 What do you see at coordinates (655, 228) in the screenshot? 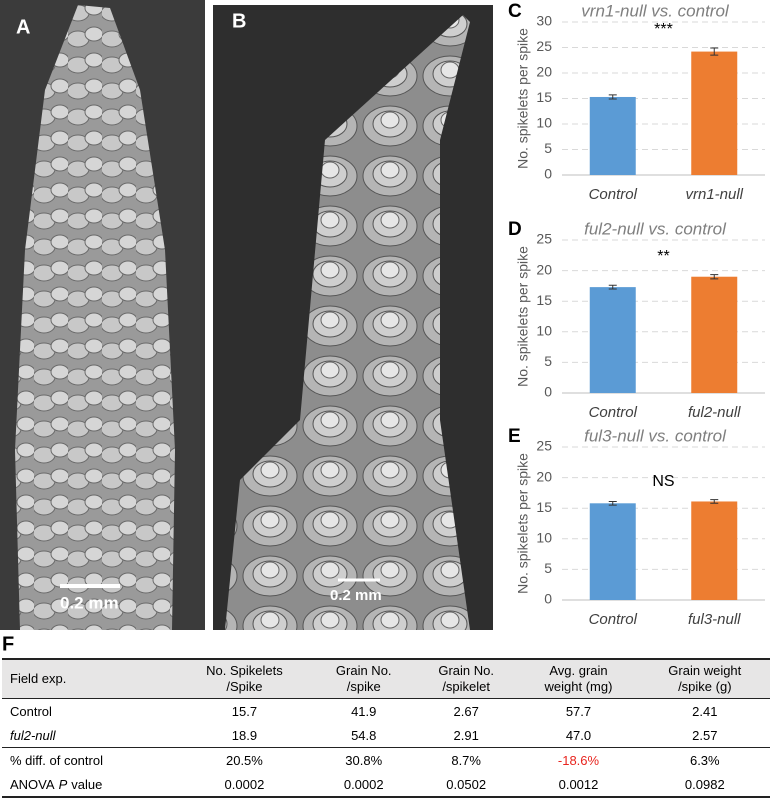
I see `chart-title: ful2-null vs. control` at bounding box center [655, 228].